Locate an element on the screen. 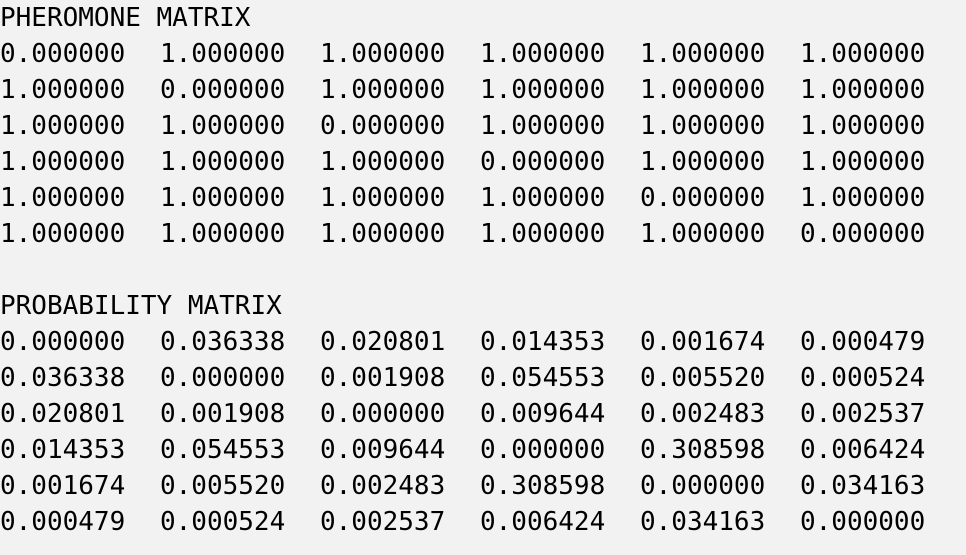  pheromone-matrix-title: PHEROMONE MATRIX is located at coordinates (125, 18).